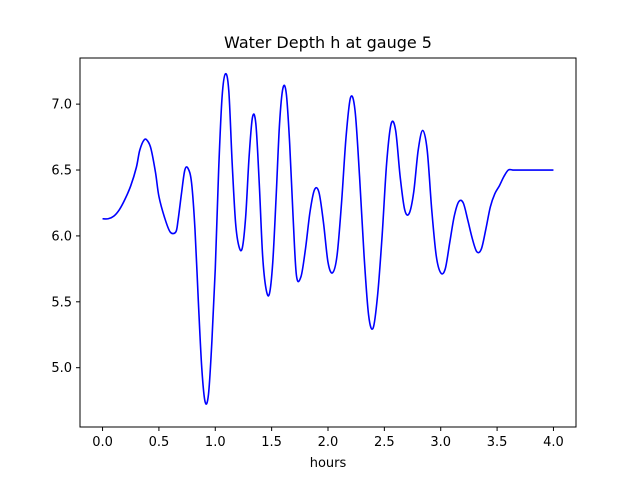 The width and height of the screenshot is (640, 480). What do you see at coordinates (497, 442) in the screenshot?
I see `x-tick-label: 3.5` at bounding box center [497, 442].